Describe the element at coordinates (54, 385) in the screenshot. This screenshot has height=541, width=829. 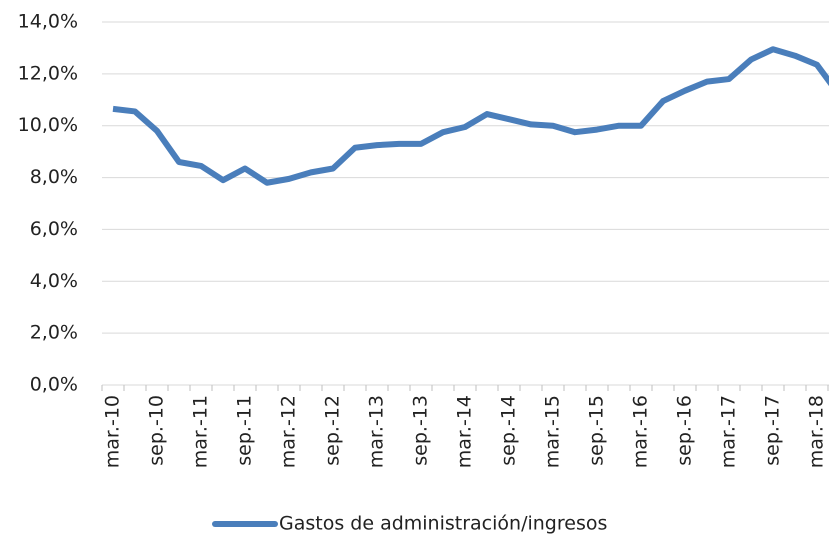
I see `y-tick-label: 0,0%` at that location.